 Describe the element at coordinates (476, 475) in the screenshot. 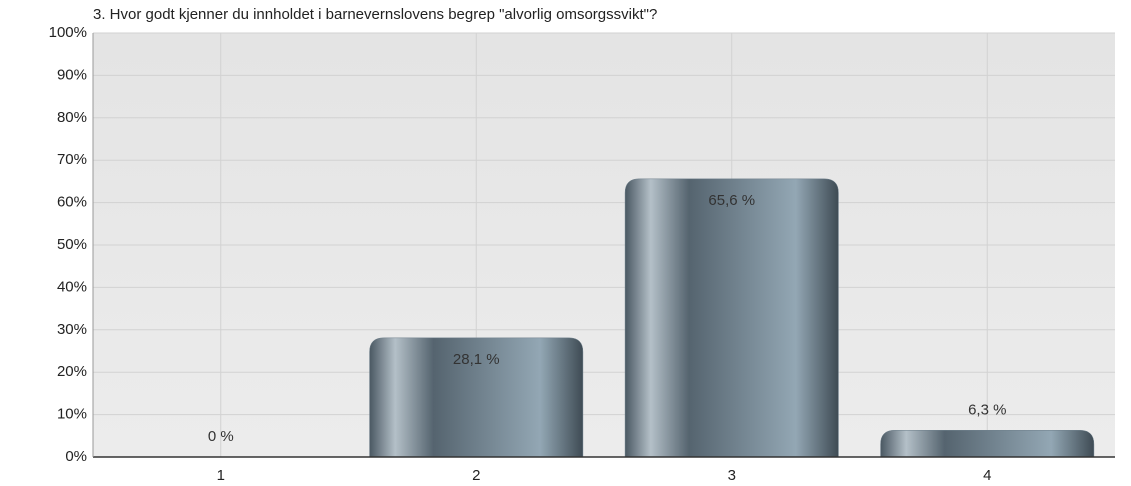

I see `x-tick-label: 2` at that location.